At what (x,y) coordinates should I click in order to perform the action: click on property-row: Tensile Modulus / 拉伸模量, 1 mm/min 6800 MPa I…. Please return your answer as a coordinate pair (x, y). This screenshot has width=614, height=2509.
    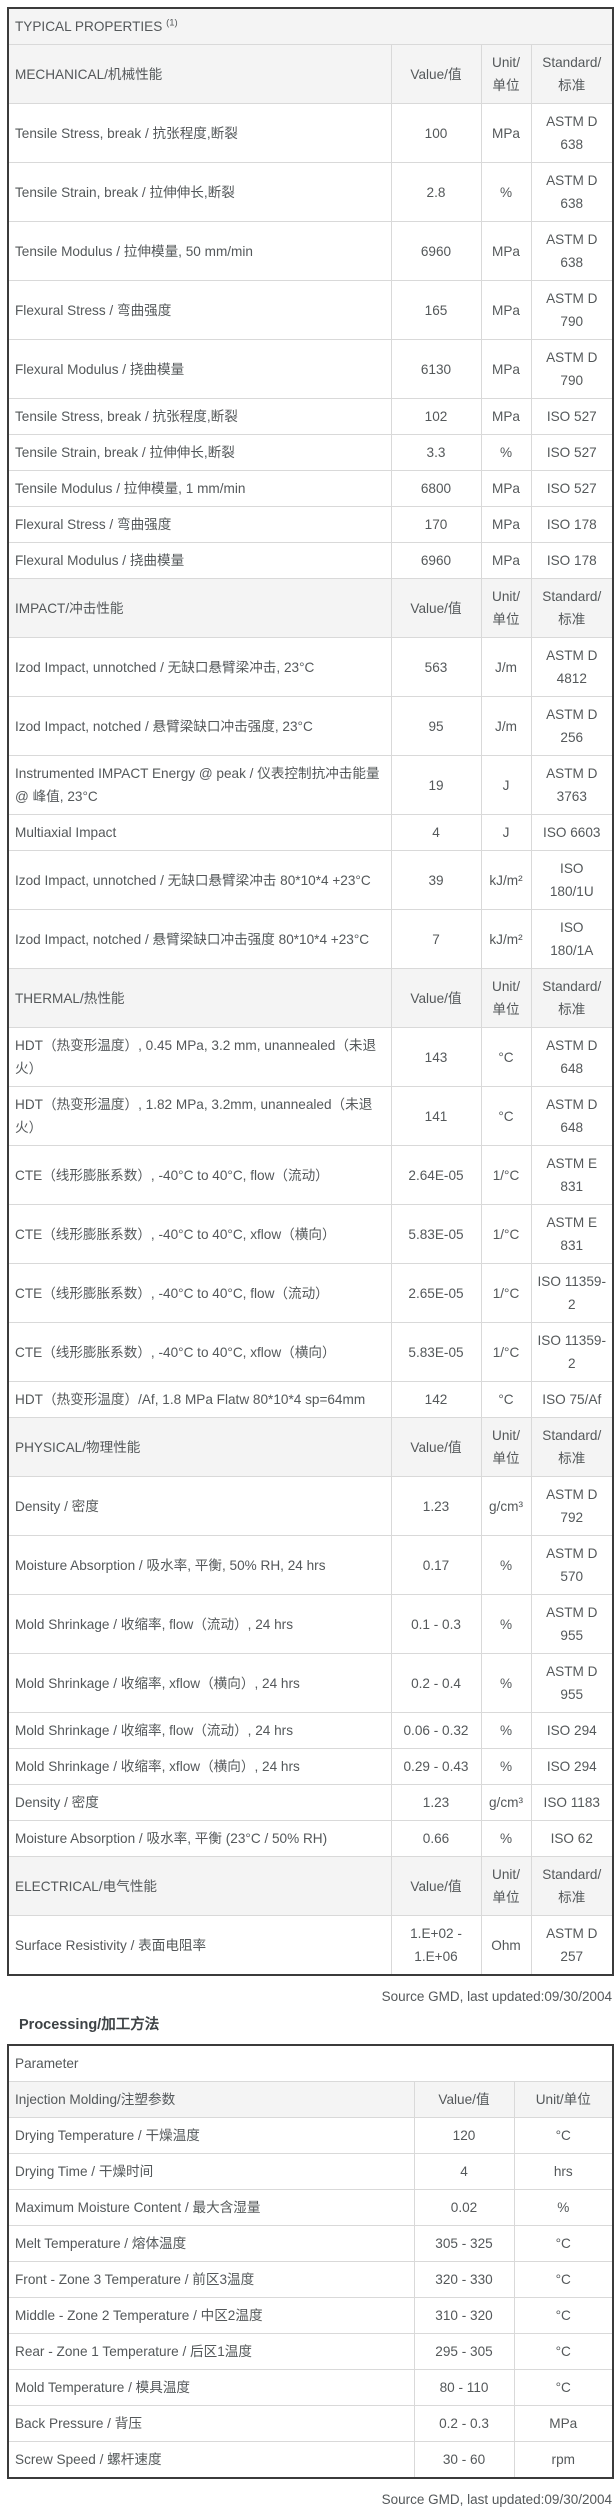
    Looking at the image, I should click on (310, 488).